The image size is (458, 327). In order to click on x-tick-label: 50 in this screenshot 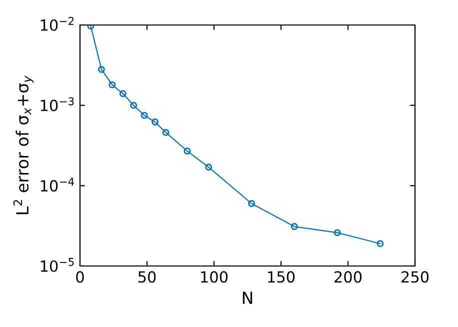, I will do `click(147, 277)`.